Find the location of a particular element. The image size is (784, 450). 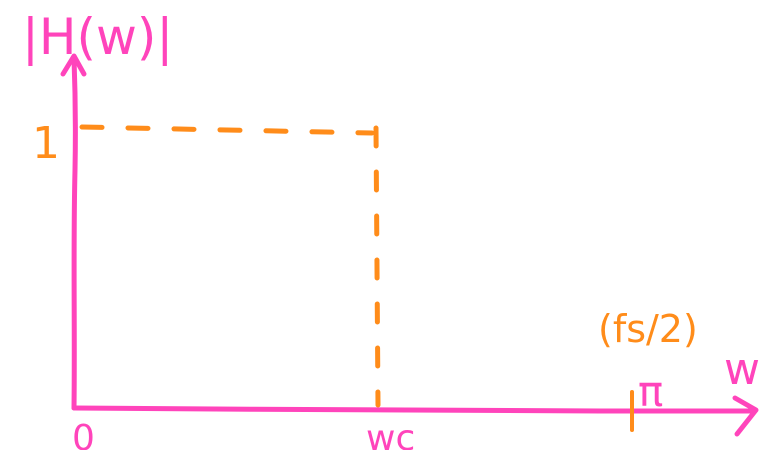

passband-dashed-level is located at coordinates (227, 130).